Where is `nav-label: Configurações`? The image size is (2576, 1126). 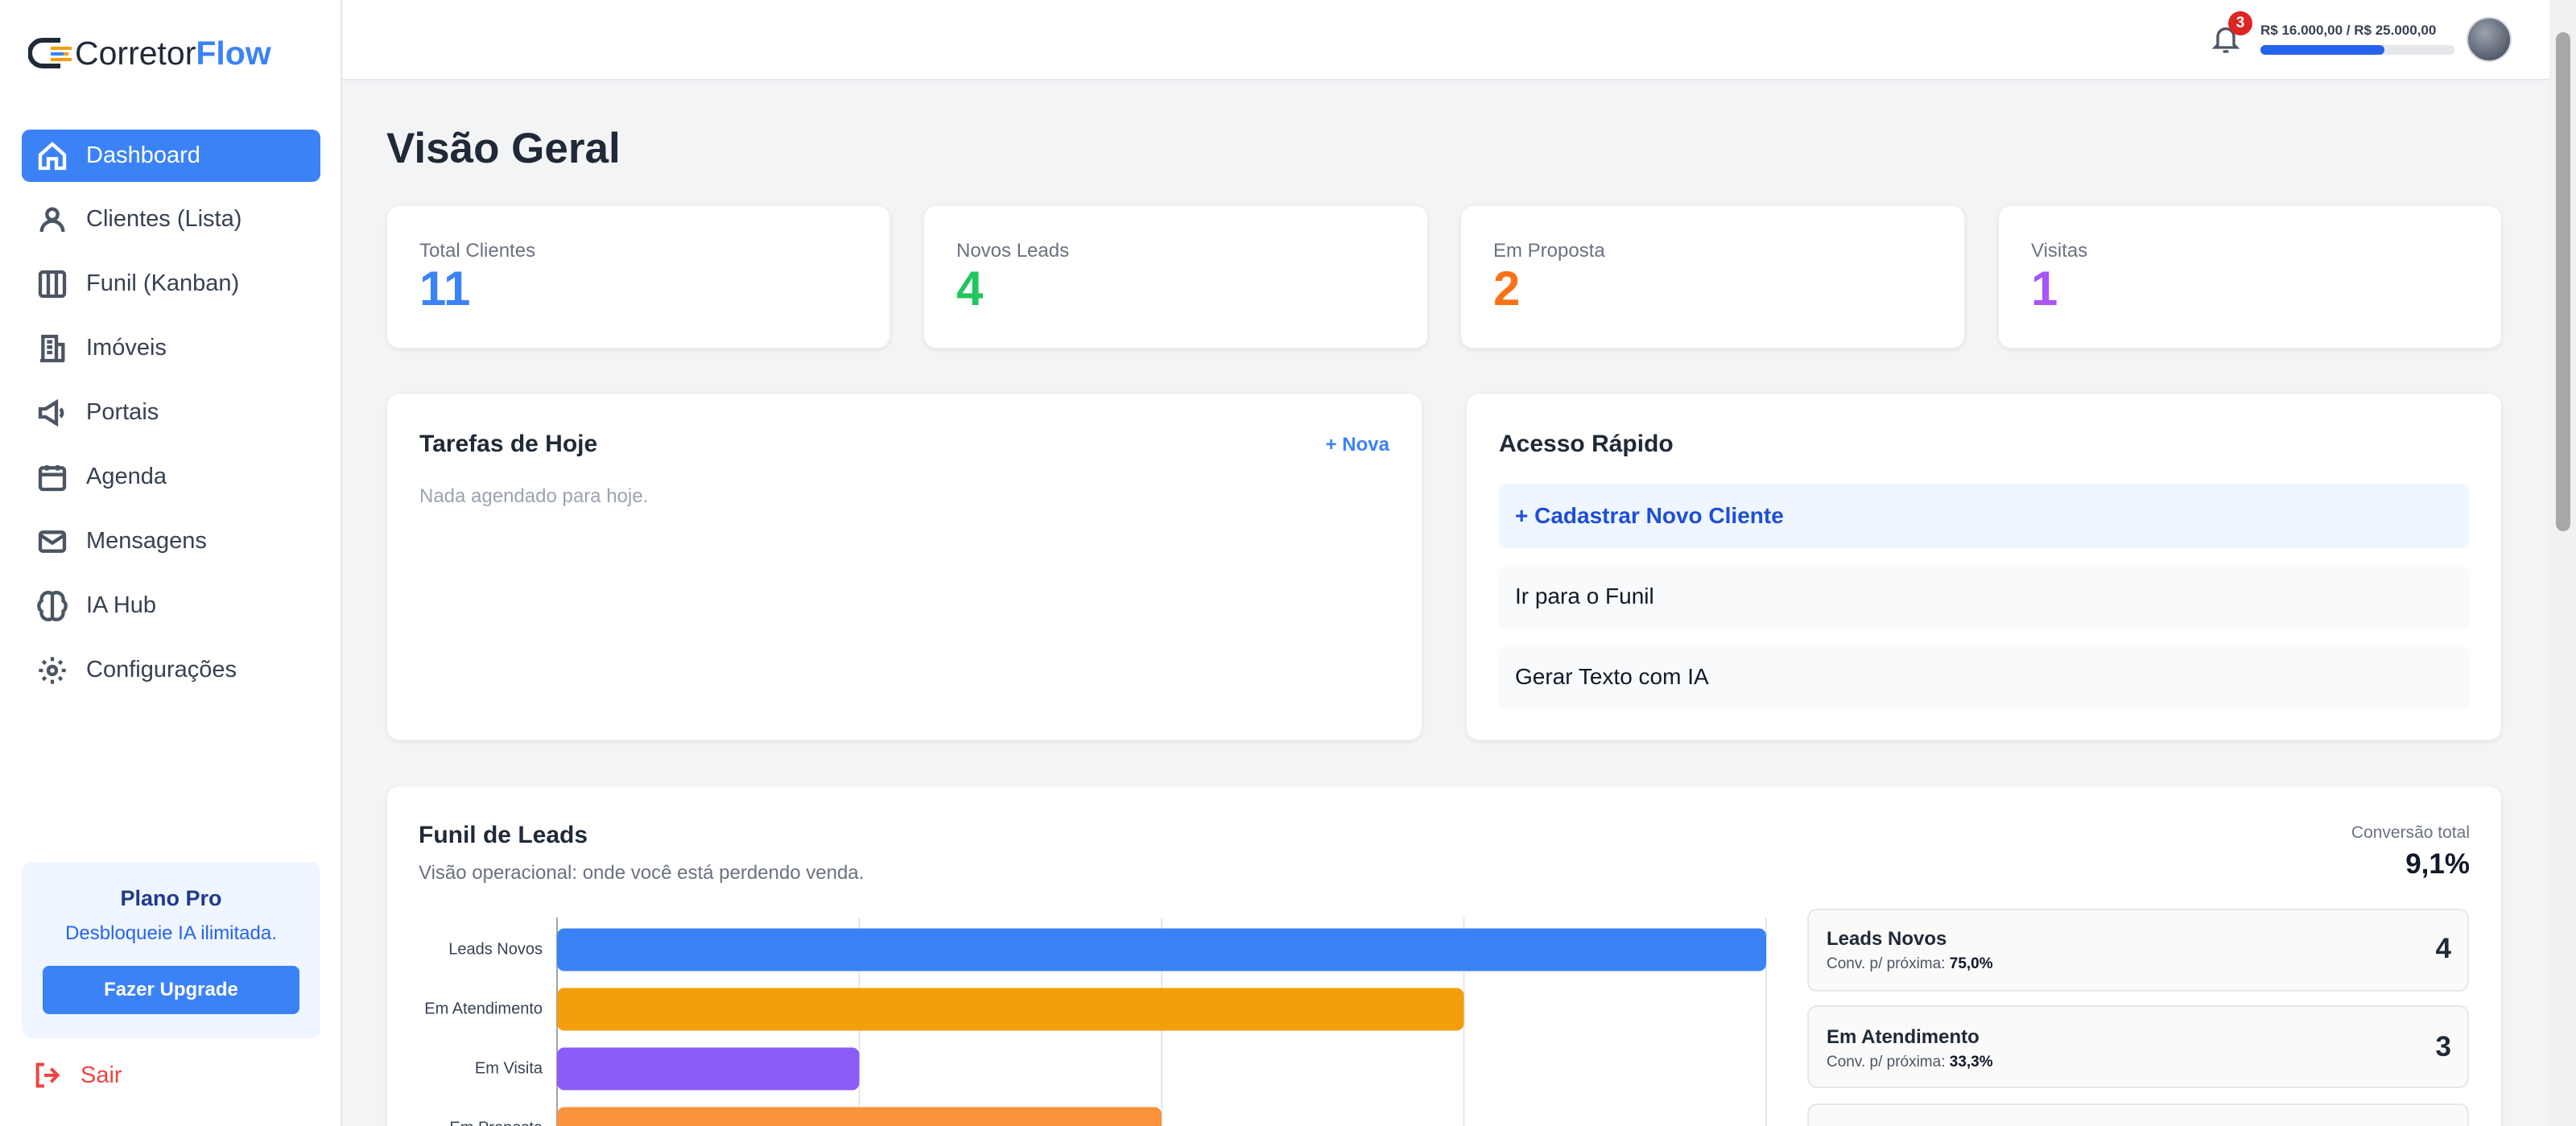 nav-label: Configurações is located at coordinates (161, 670).